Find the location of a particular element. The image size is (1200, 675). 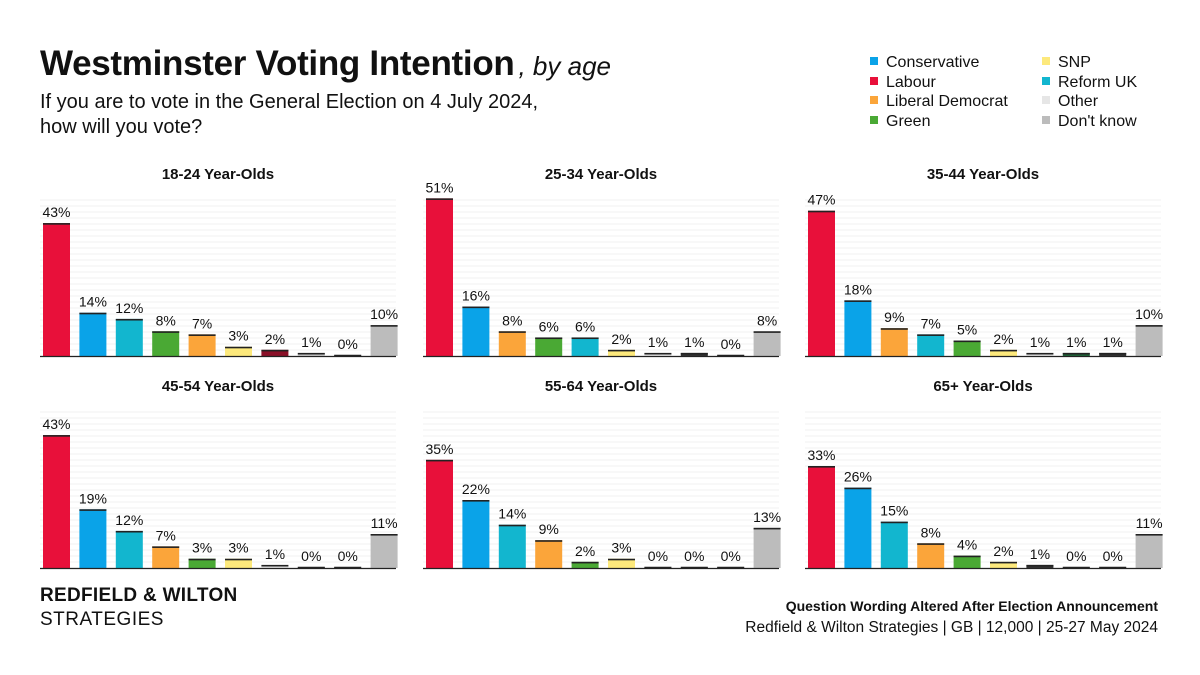

legend-label: Don't know is located at coordinates (1097, 121).